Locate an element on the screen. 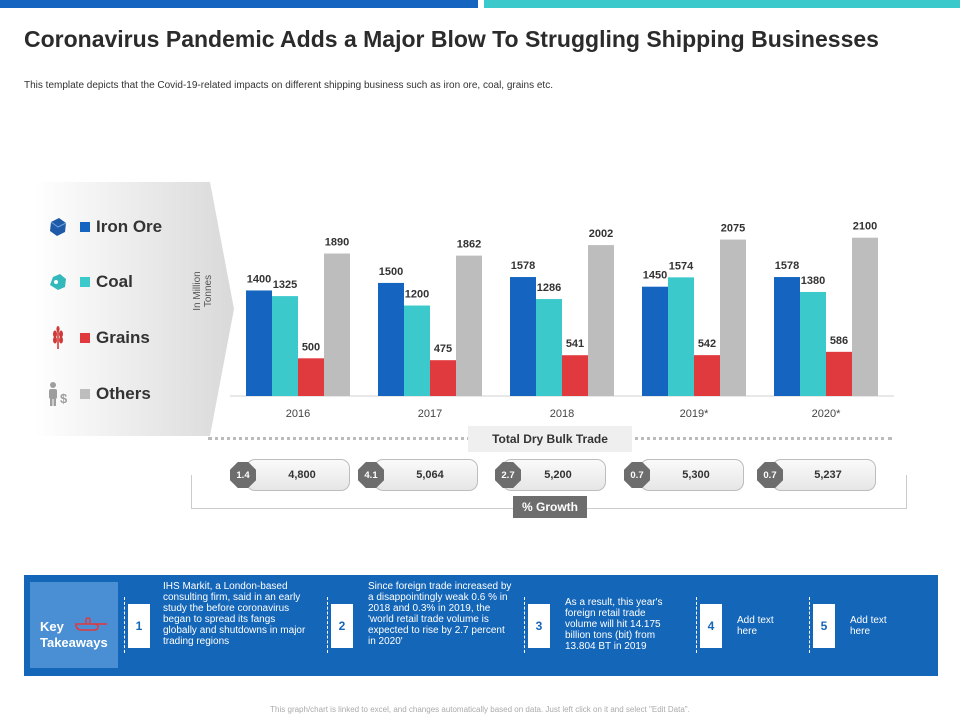 This screenshot has width=960, height=720. key-takeaways-heading: Key Takeaways is located at coordinates (74, 635).